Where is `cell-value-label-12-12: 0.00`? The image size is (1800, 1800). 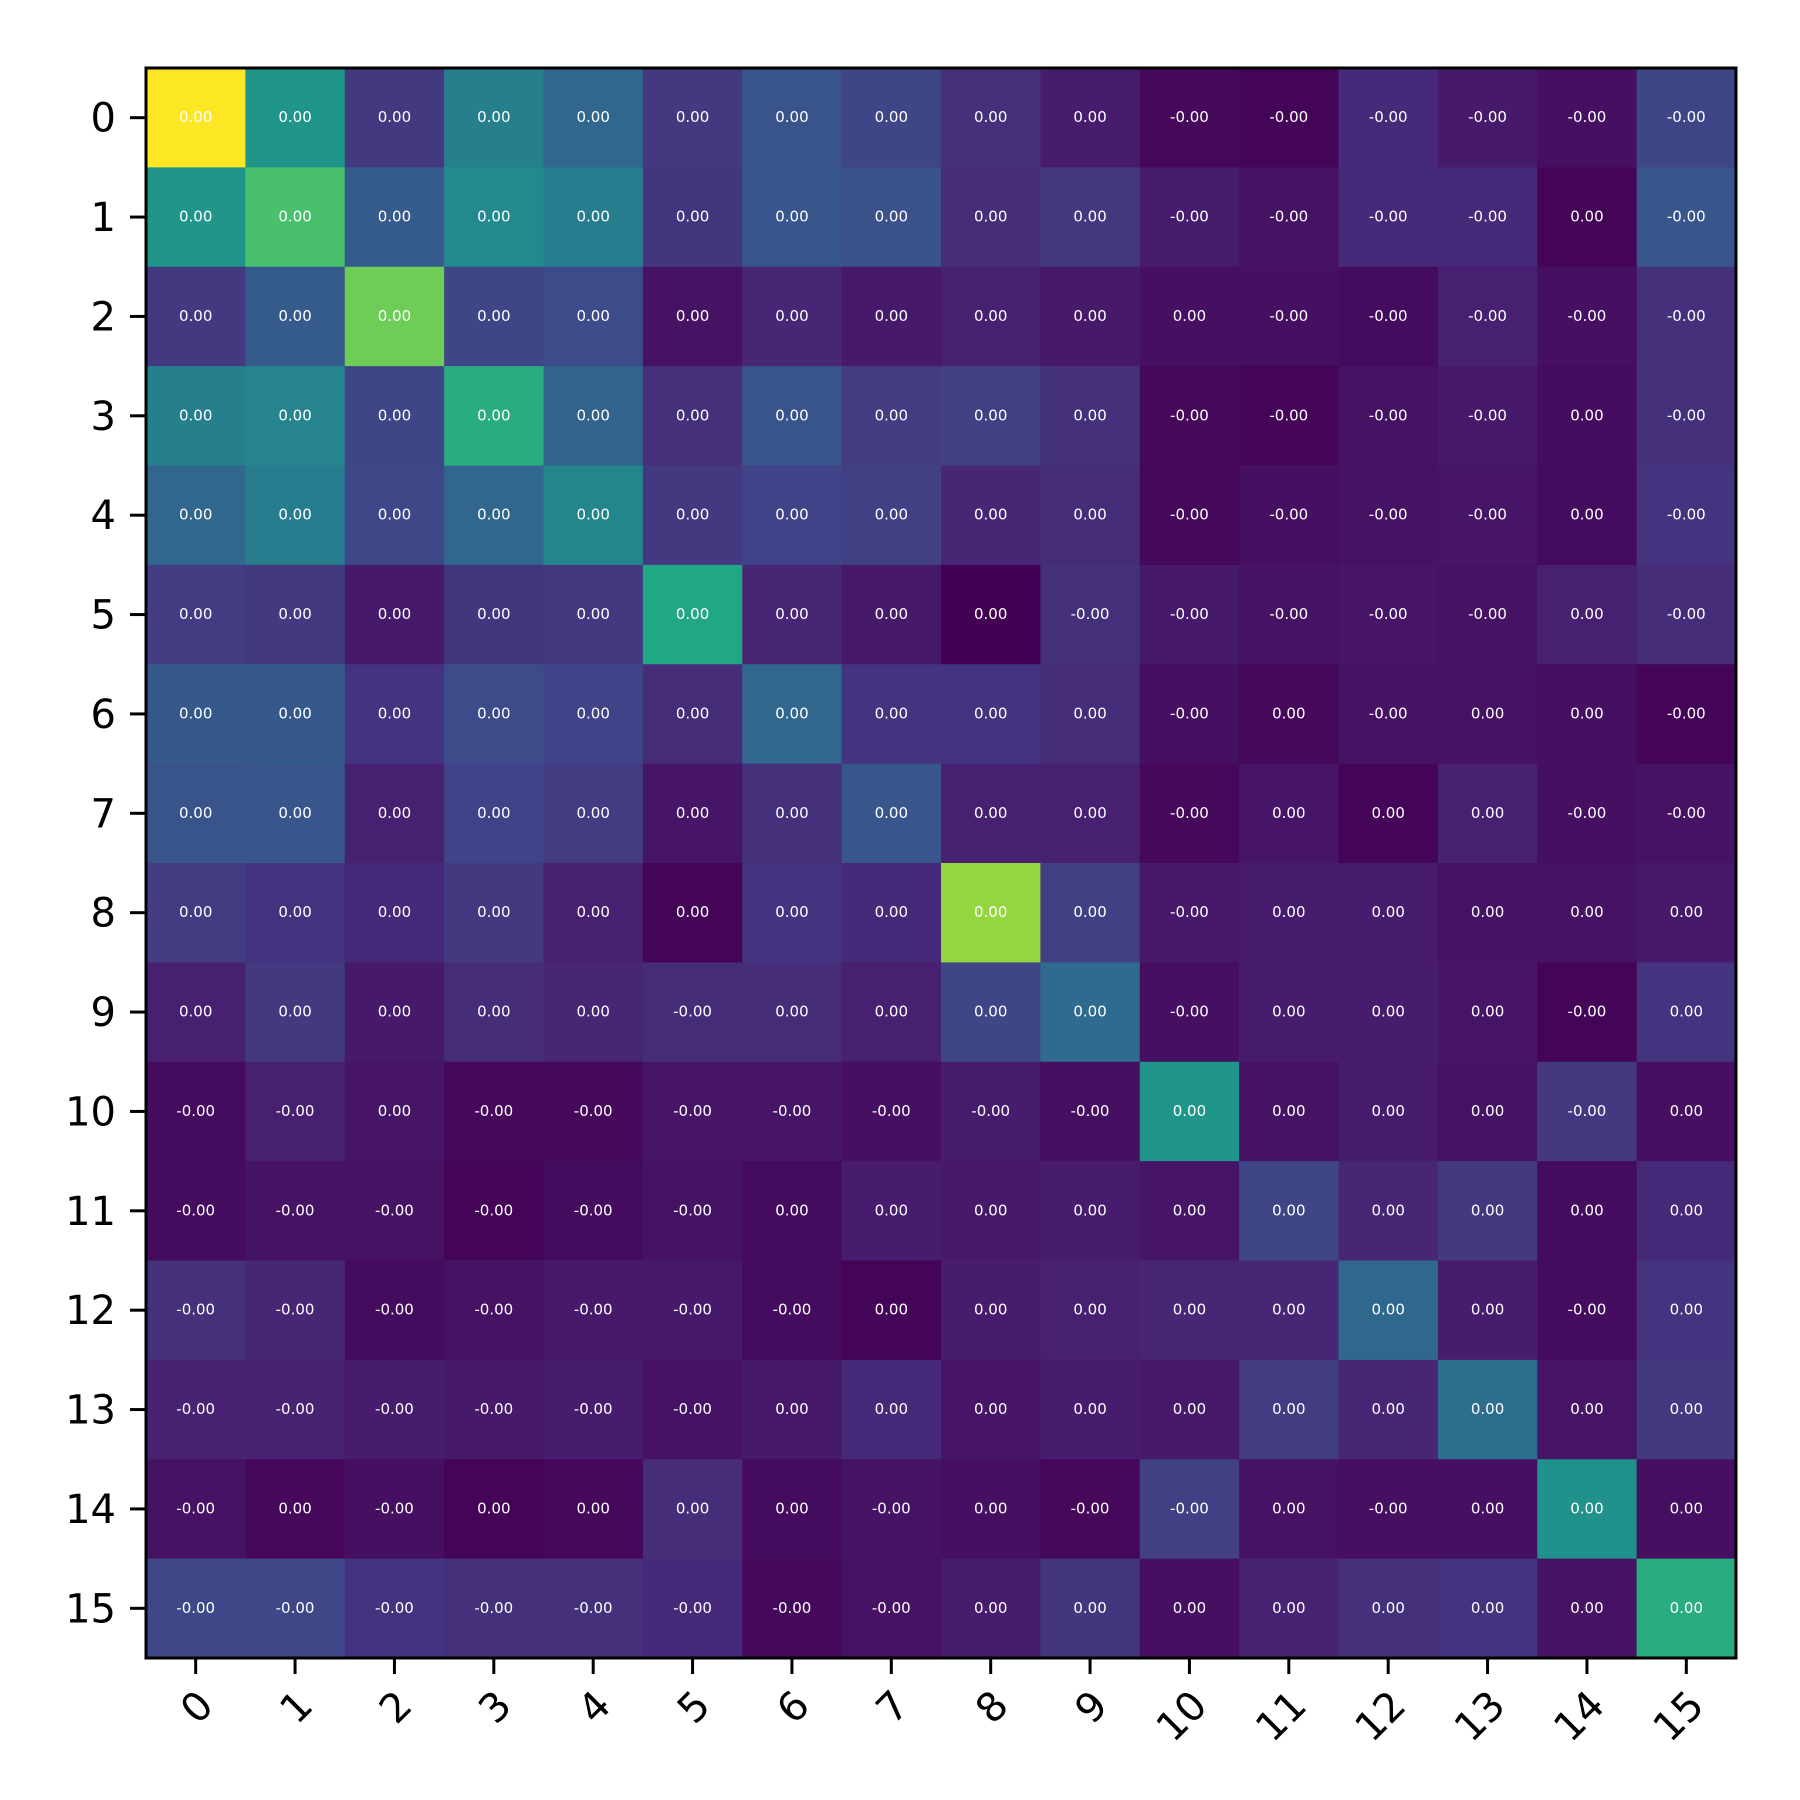
cell-value-label-12-12: 0.00 is located at coordinates (1387, 1310).